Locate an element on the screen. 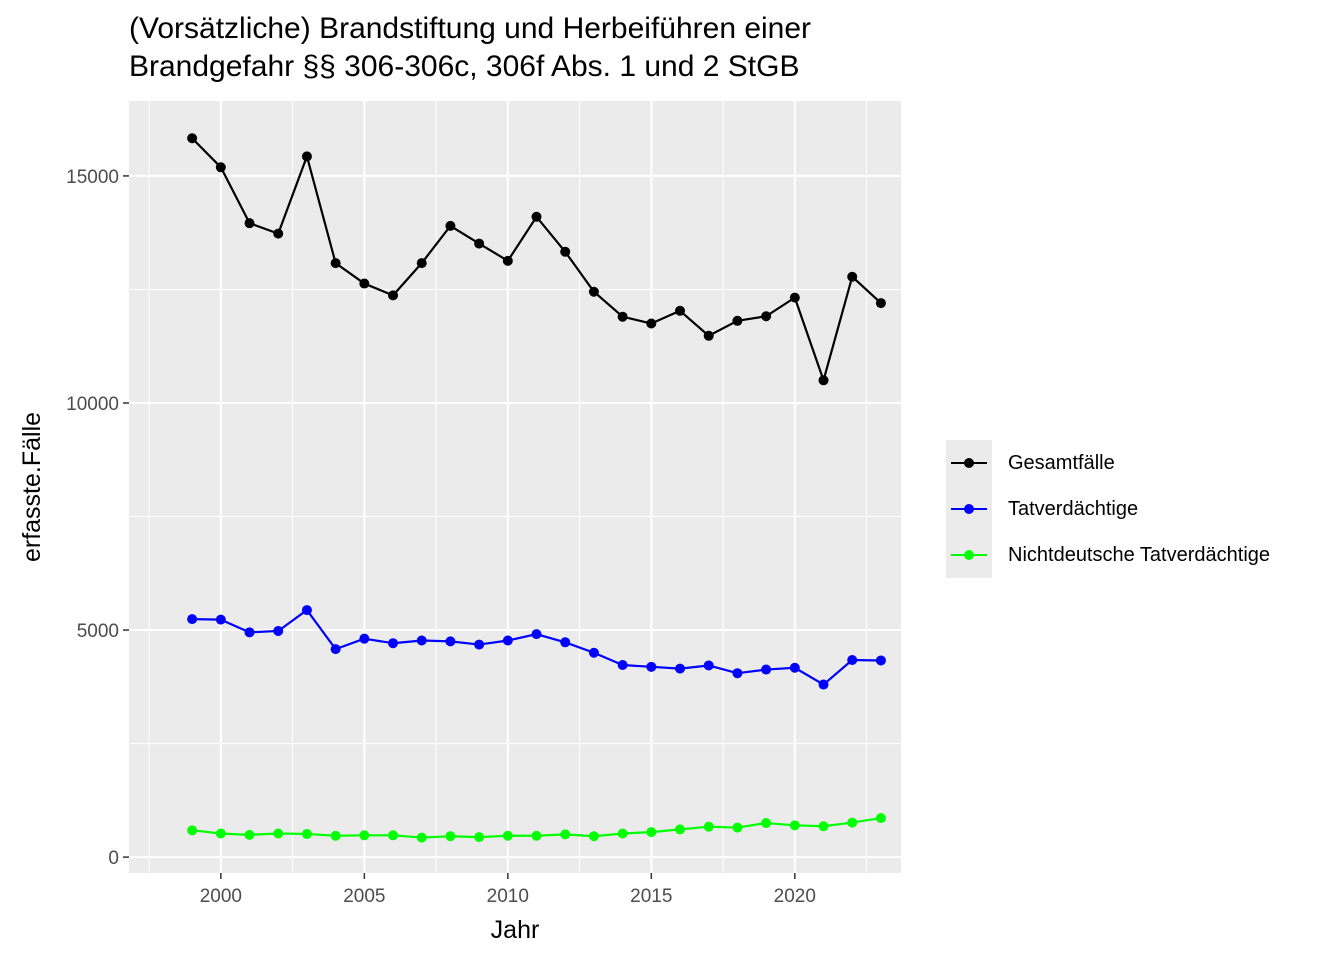  legend-label-tatverdaechtige: Tatverdächtige is located at coordinates (1073, 509).